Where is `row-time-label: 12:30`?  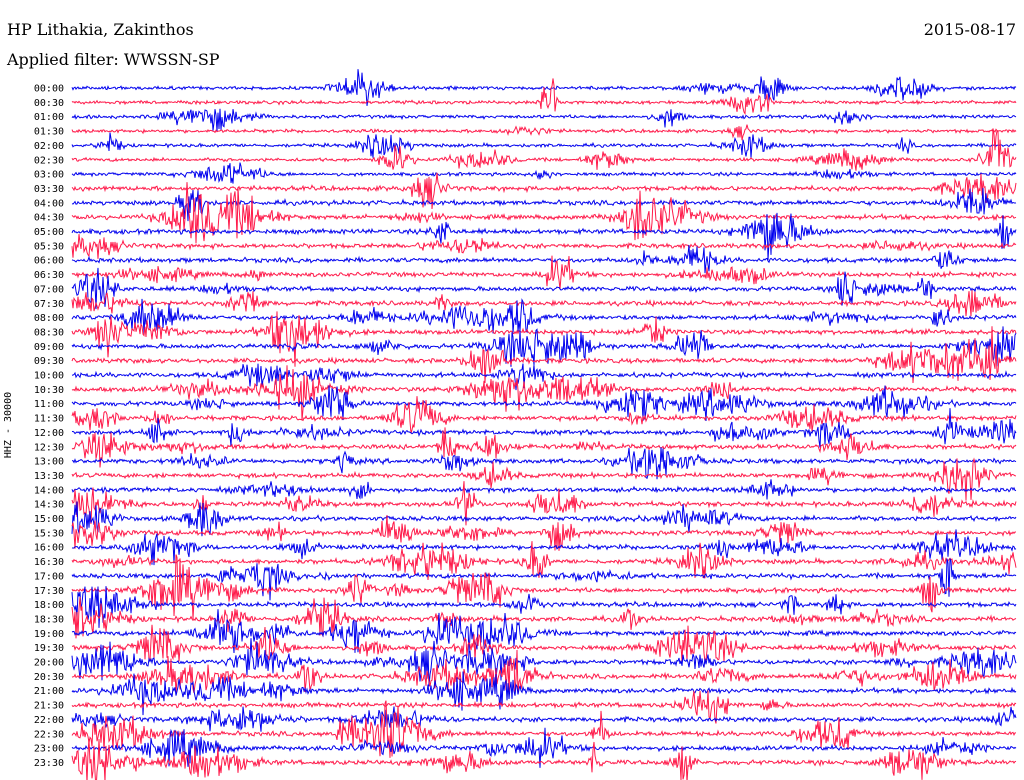
row-time-label: 12:30 is located at coordinates (49, 447).